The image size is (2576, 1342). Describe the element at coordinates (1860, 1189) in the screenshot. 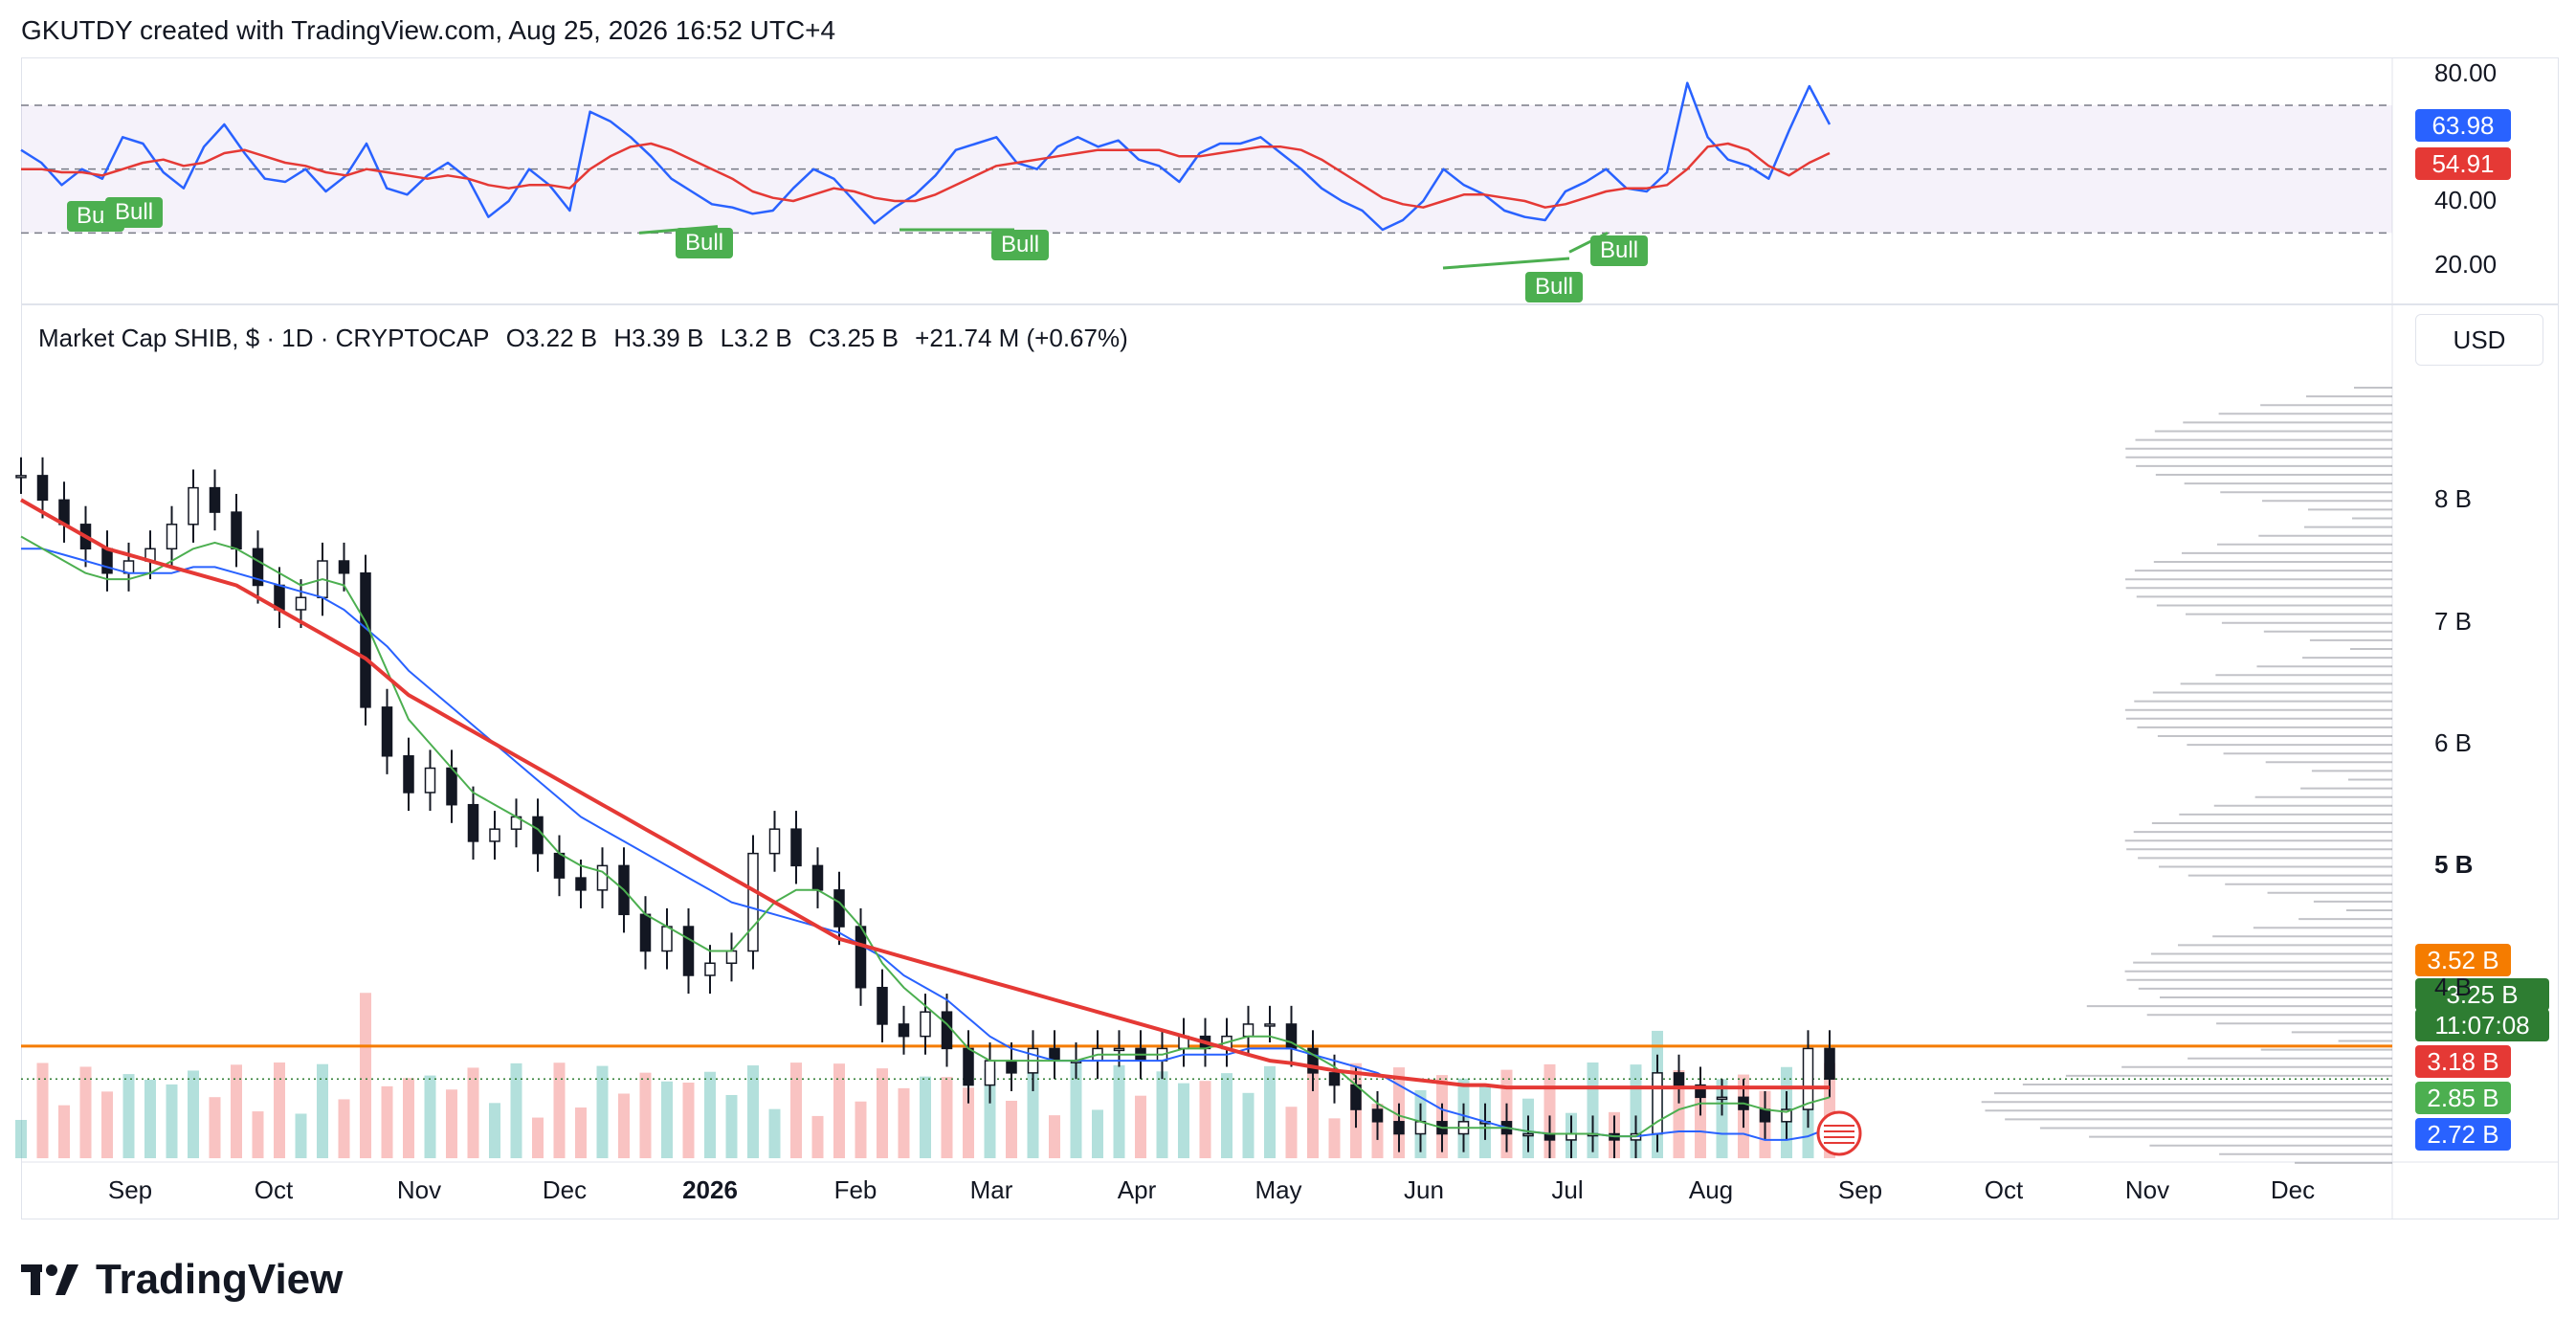

I see `time-axis-tick: Sep` at that location.